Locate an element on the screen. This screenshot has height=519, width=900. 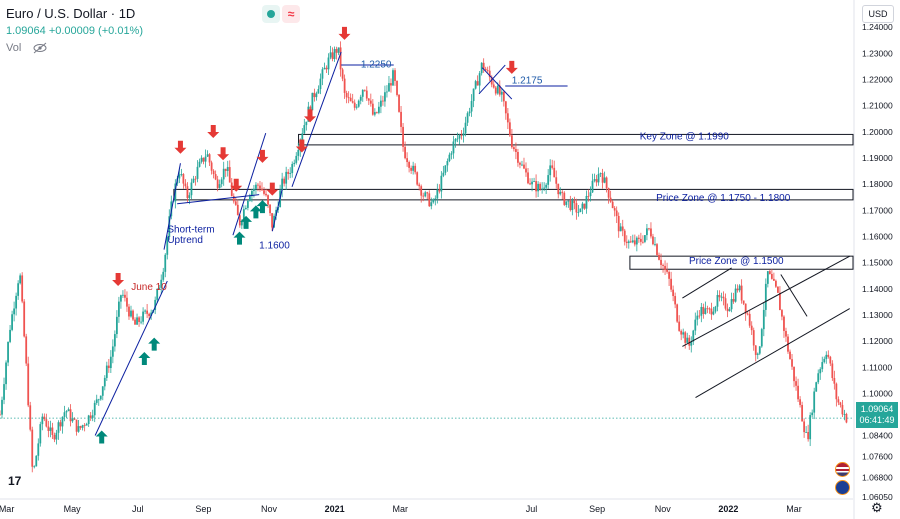
price-tick-3: 1.21000 is located at coordinates (877, 106).